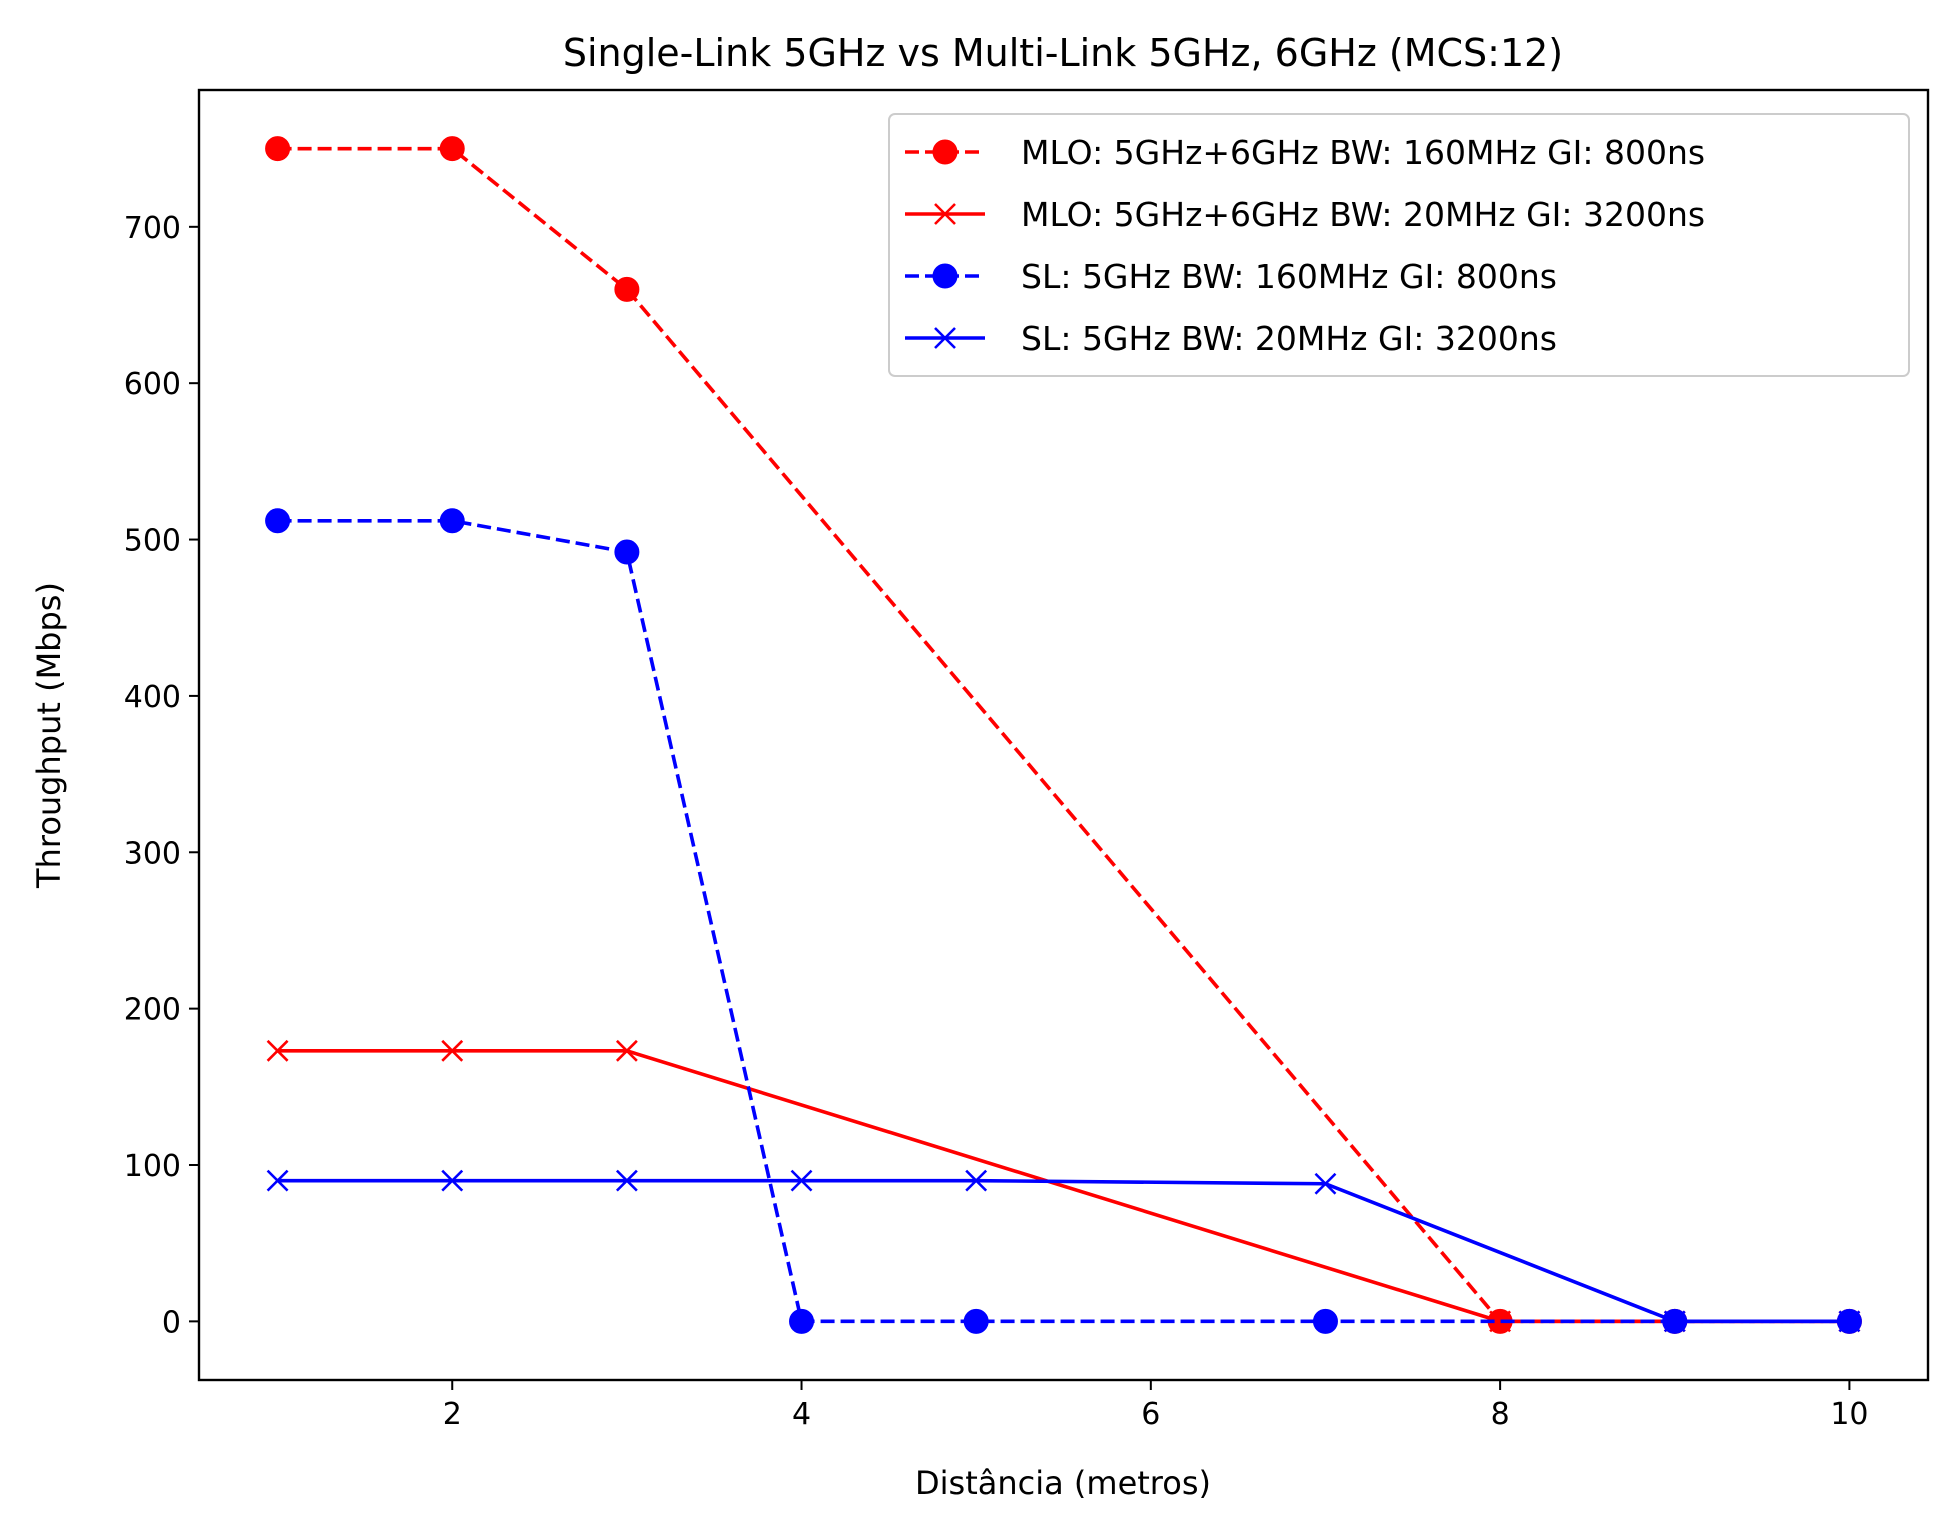 Image resolution: width=1949 pixels, height=1531 pixels. Describe the element at coordinates (152, 1010) in the screenshot. I see `y-tick-label: 200` at that location.